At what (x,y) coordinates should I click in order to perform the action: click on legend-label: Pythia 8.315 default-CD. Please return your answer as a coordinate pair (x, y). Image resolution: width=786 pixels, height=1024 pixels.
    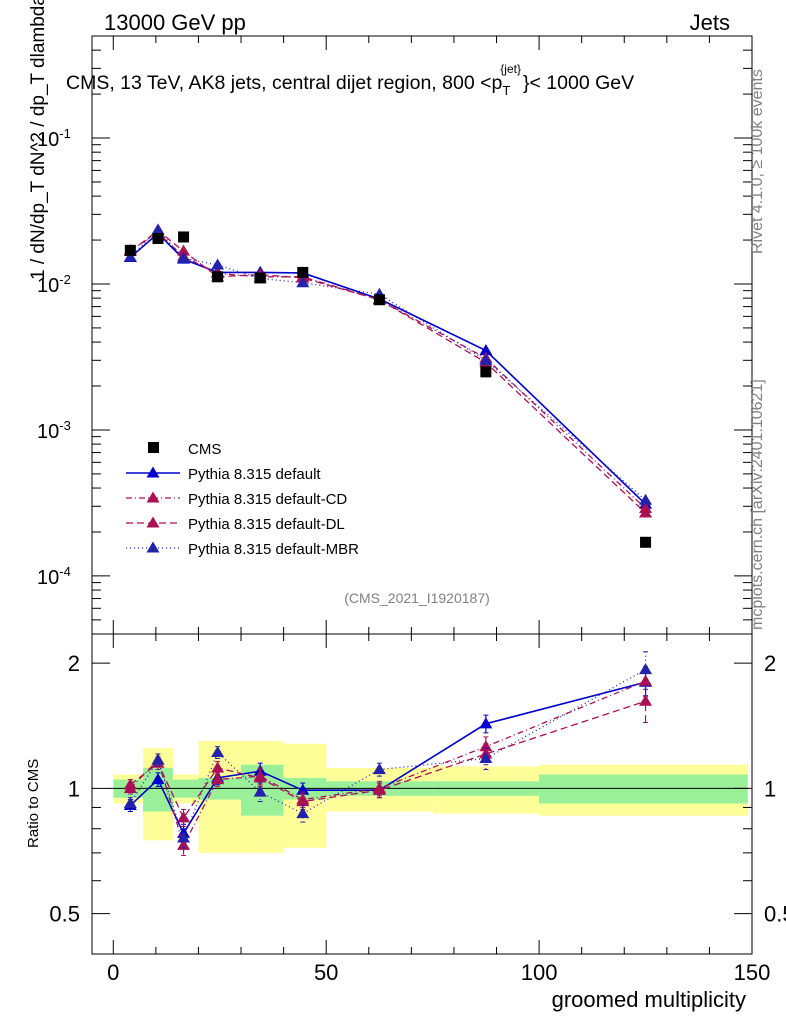
    Looking at the image, I should click on (267, 499).